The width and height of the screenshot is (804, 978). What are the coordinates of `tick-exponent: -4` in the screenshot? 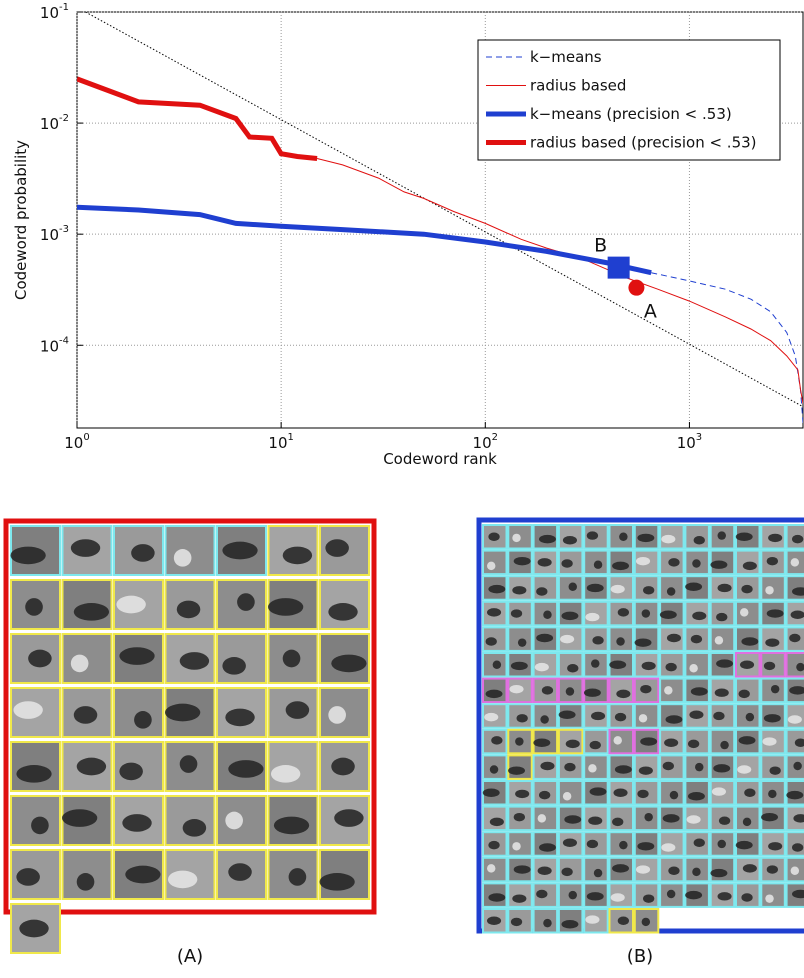 It's located at (64, 340).